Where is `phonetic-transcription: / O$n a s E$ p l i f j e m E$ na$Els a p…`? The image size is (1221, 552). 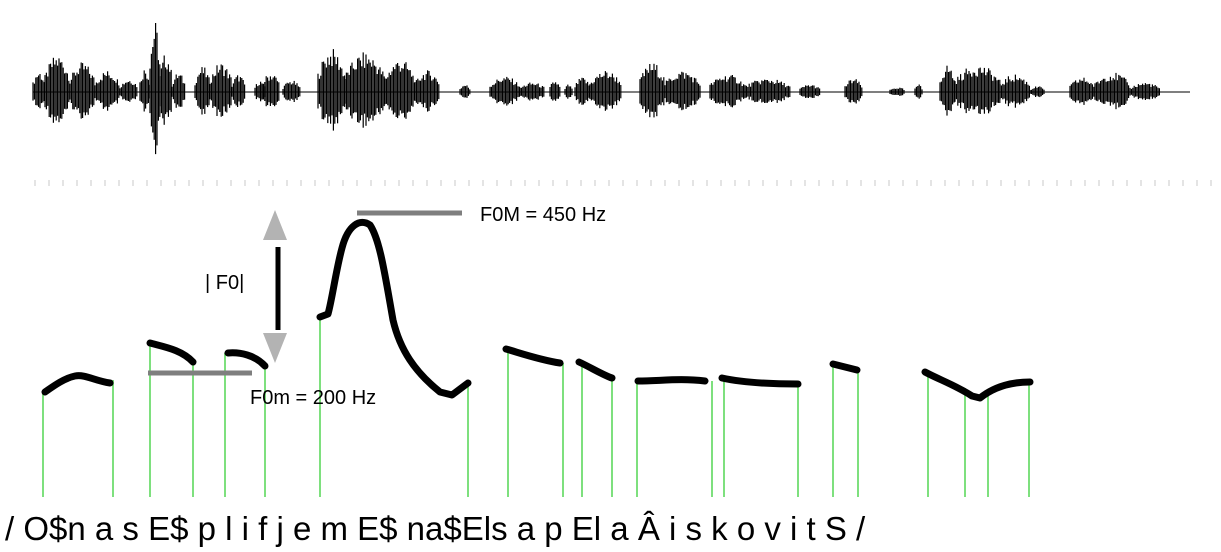
phonetic-transcription: / O$n a s E$ p l i f j e m E$ na$Els a p… is located at coordinates (435, 528).